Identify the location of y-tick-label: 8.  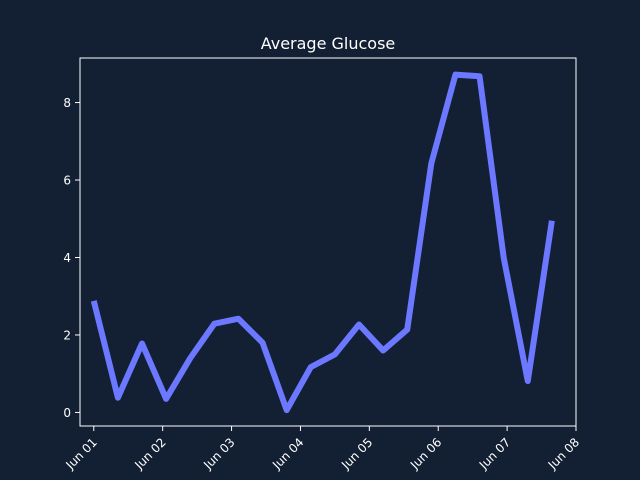
(67, 103).